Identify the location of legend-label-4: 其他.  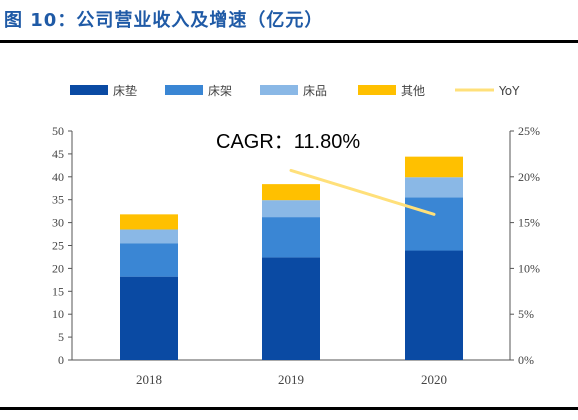
(413, 91).